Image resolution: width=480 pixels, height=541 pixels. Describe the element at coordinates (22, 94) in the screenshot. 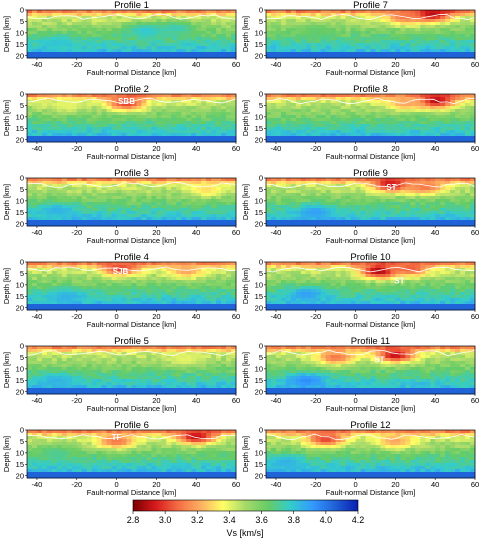

I see `y-tick-label: 0` at that location.